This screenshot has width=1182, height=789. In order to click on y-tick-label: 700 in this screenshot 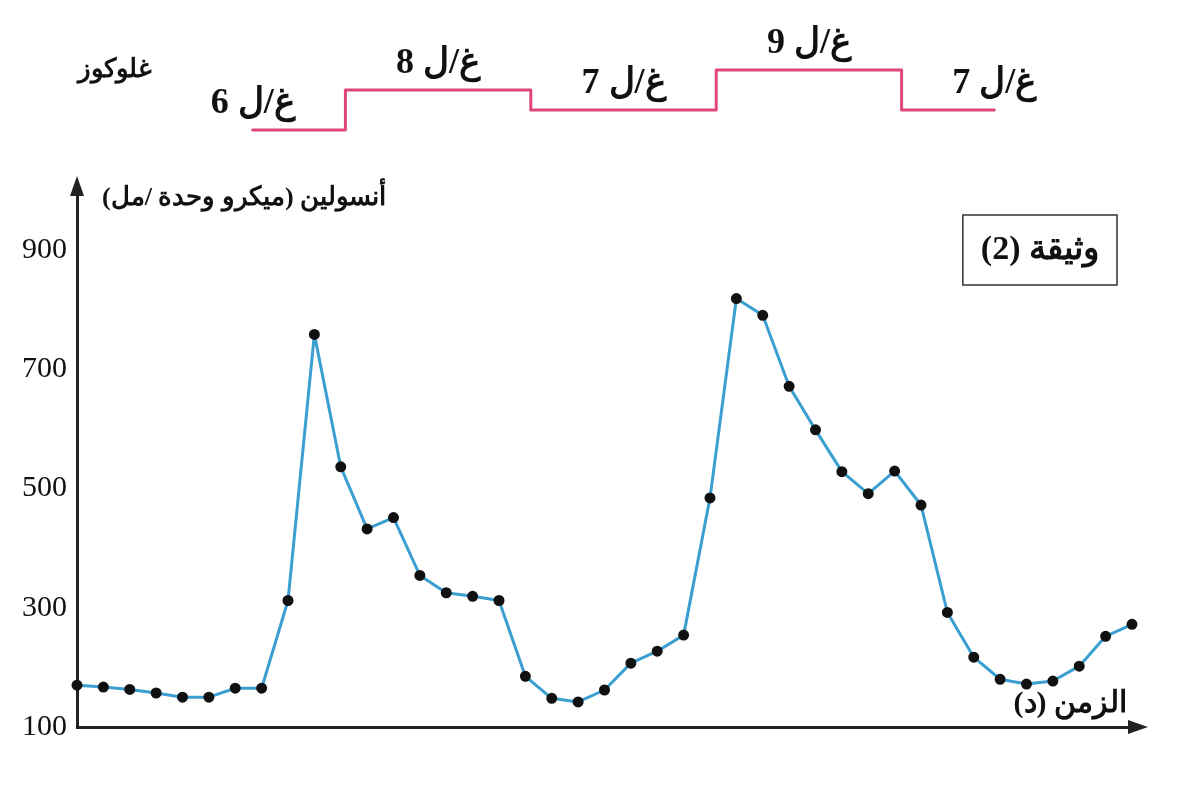, I will do `click(44, 366)`.